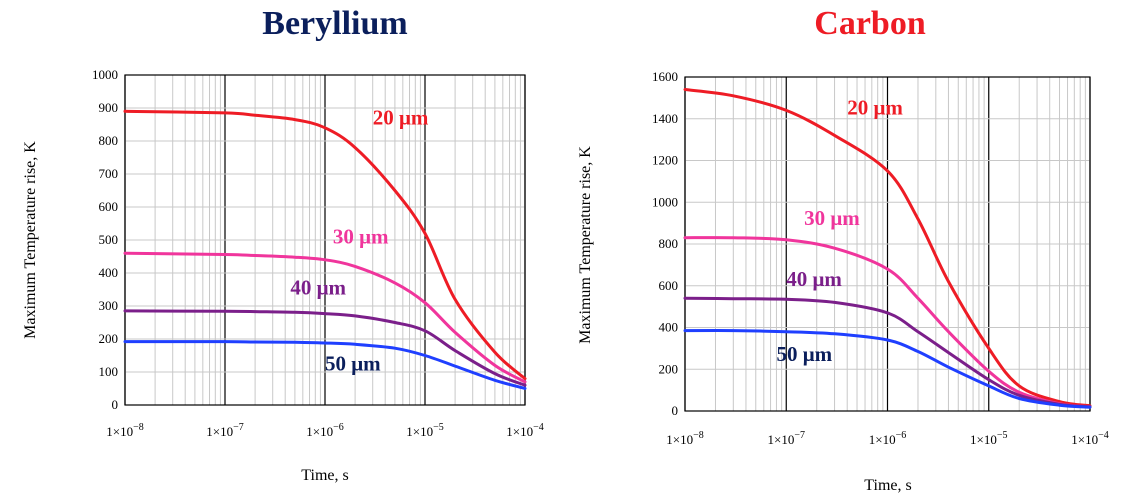 This screenshot has height=498, width=1138. Describe the element at coordinates (870, 23) in the screenshot. I see `chart-title: Carbon` at that location.